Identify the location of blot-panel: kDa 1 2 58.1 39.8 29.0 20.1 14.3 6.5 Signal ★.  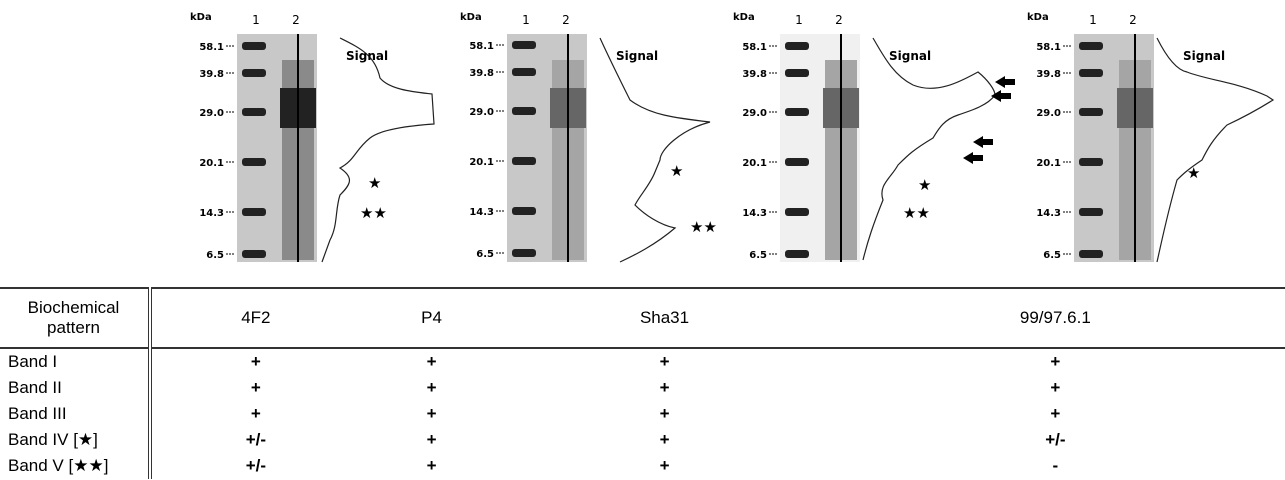
(1151, 137).